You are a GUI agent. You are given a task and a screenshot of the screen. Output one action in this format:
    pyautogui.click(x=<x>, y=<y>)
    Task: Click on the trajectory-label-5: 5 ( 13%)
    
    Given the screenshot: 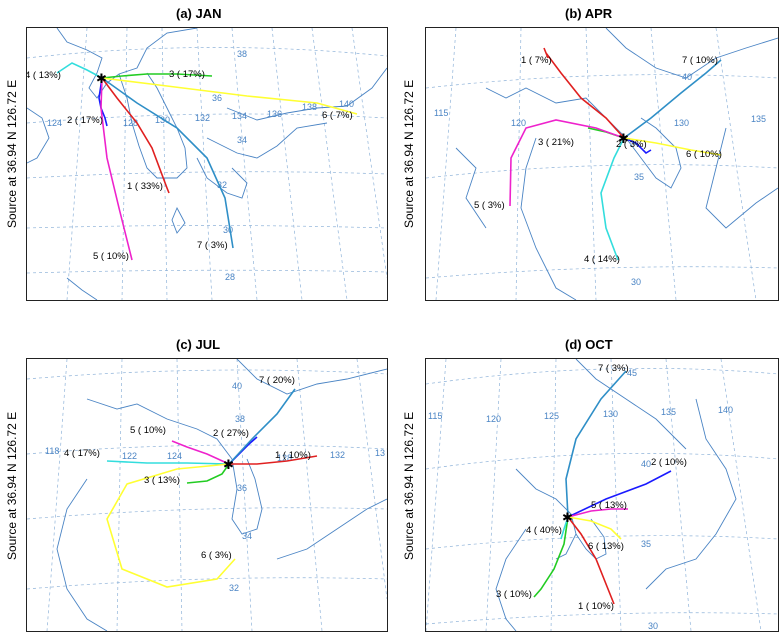 What is the action you would take?
    pyautogui.click(x=609, y=505)
    